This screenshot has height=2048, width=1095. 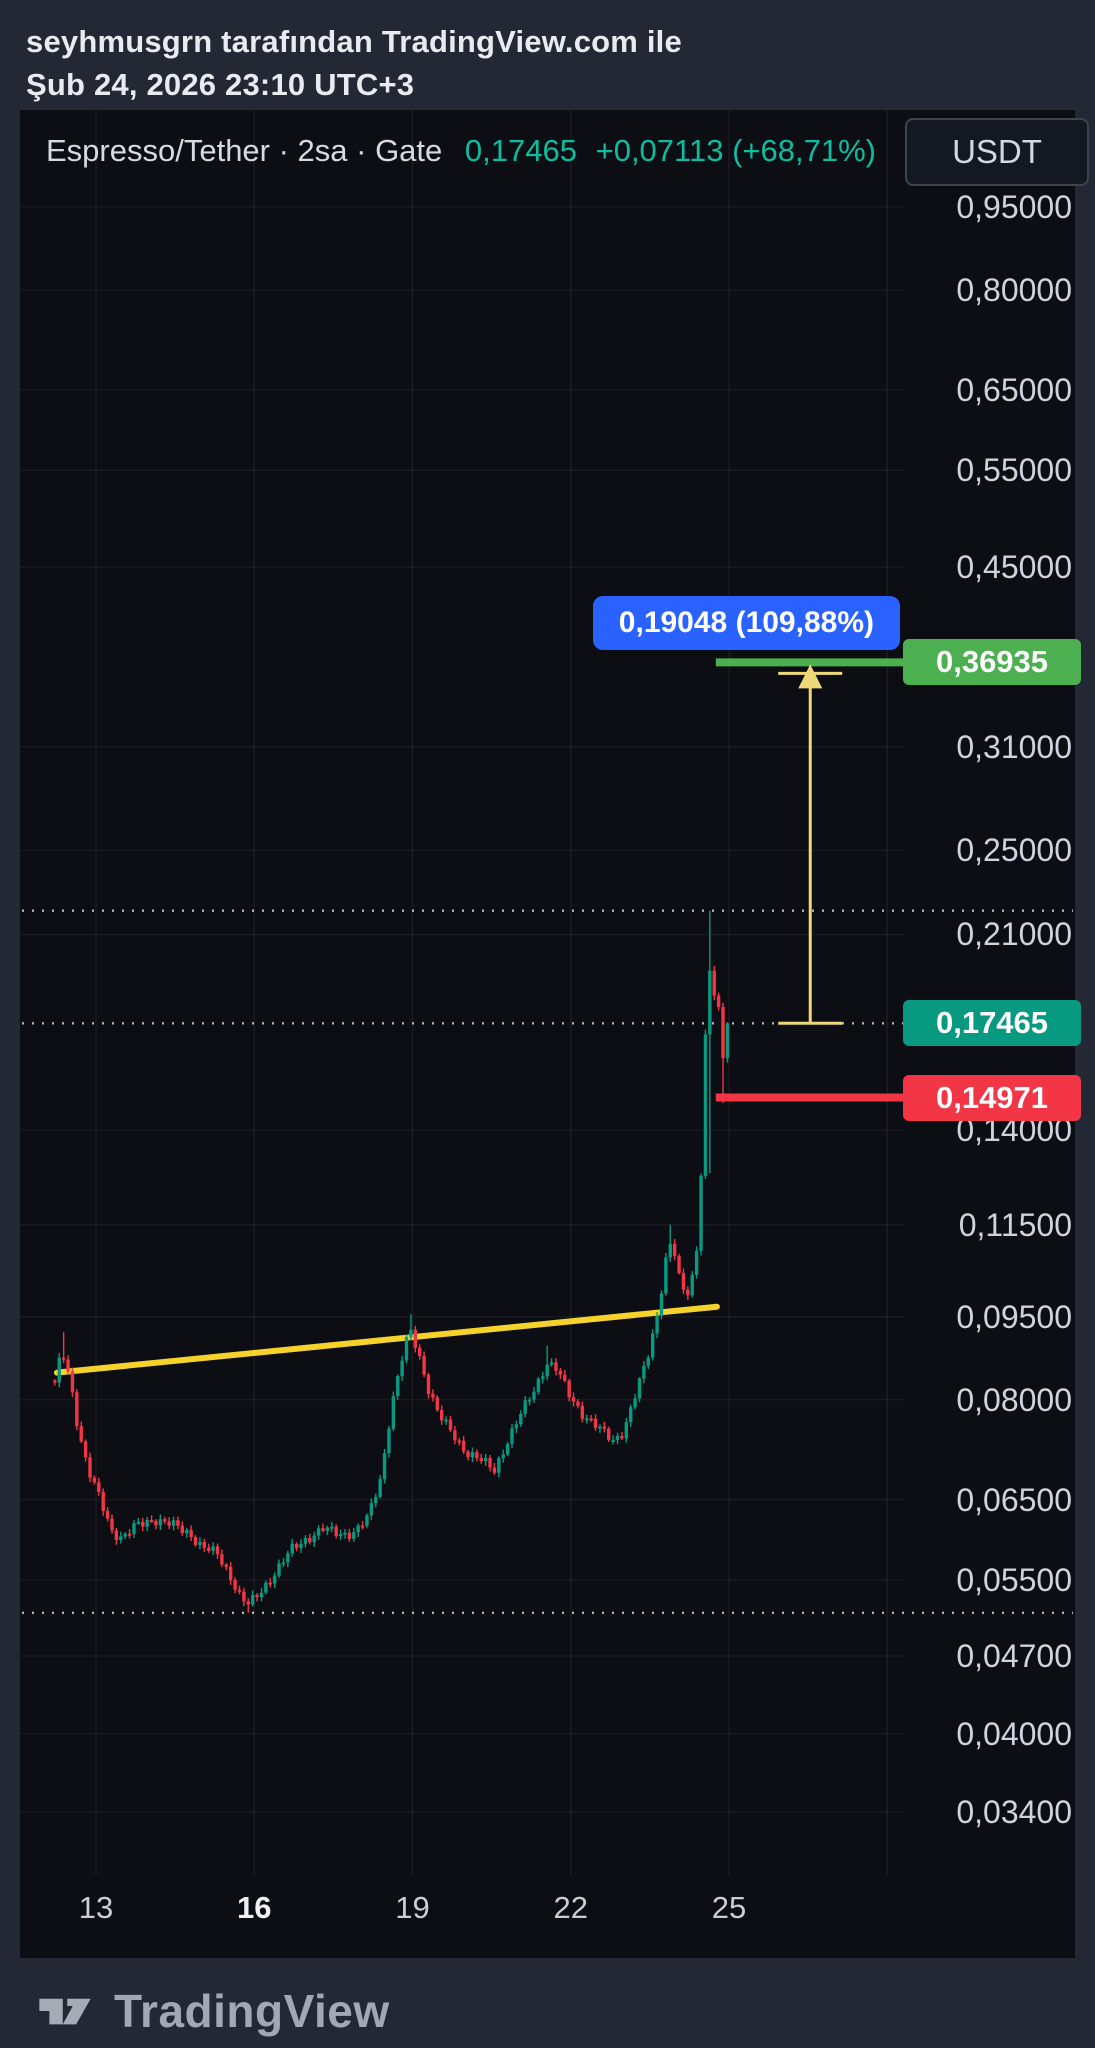 I want to click on footer-brand-text: TradingView, so click(x=252, y=2011).